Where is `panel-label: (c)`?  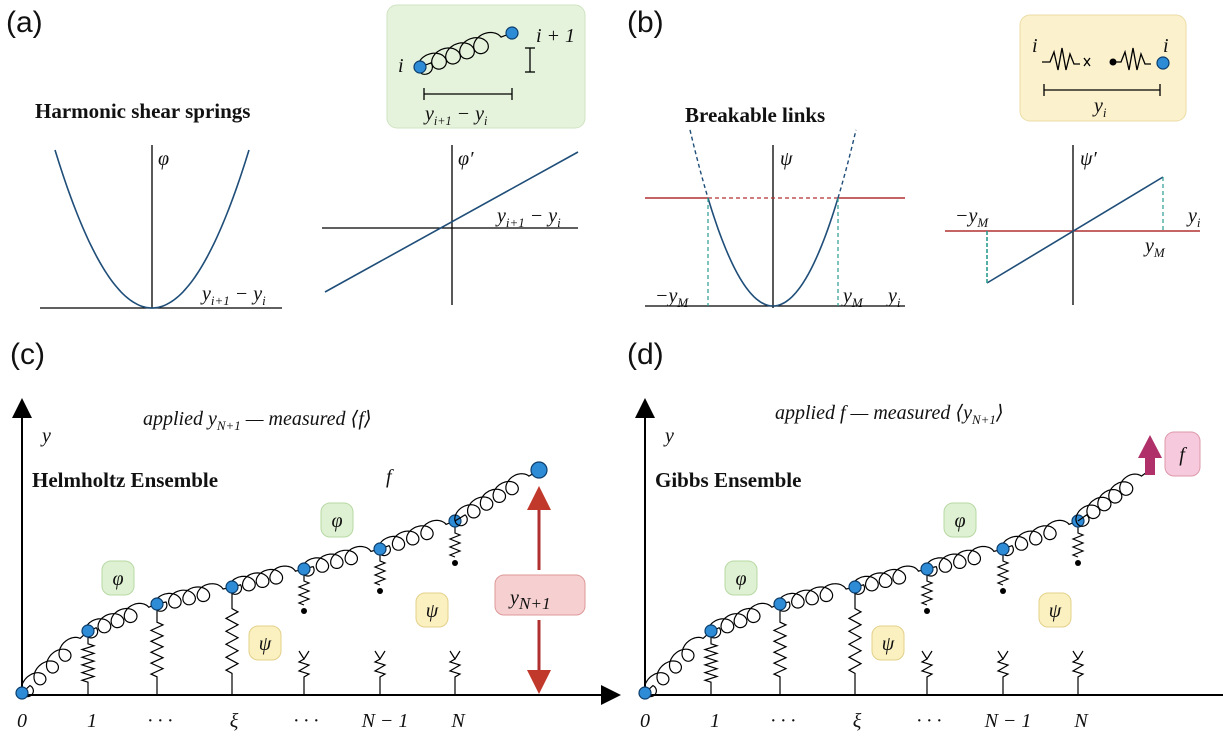 panel-label: (c) is located at coordinates (27, 354).